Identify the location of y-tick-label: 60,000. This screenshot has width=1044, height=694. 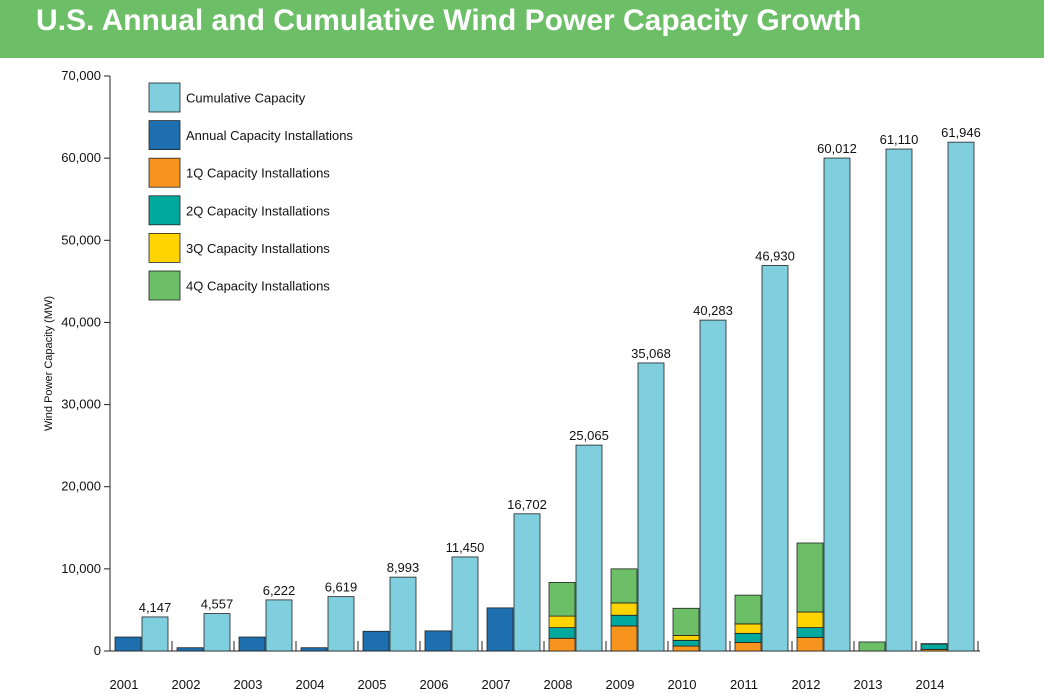
(81, 157).